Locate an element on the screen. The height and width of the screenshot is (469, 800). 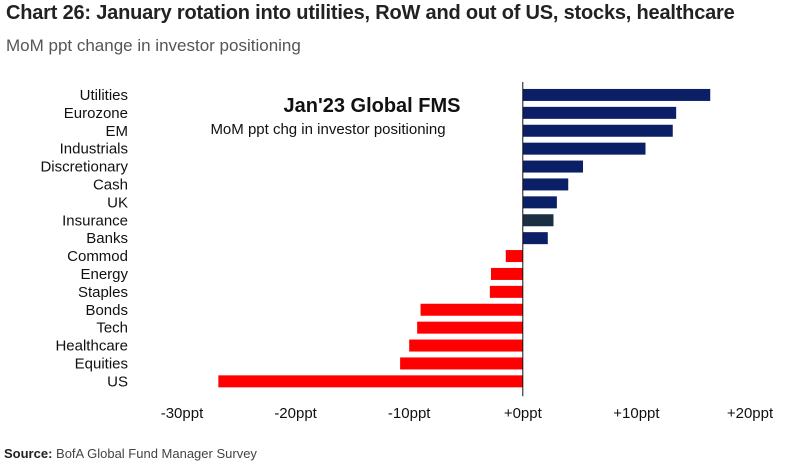
category-label-tech: Tech is located at coordinates (112, 328).